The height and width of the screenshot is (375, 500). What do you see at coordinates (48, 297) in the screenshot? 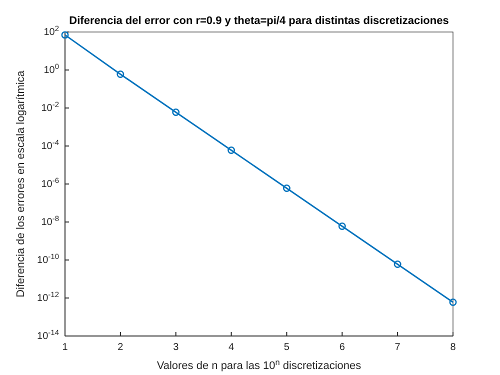
I see `y-tick-label: 10$^{-12}$` at bounding box center [48, 297].